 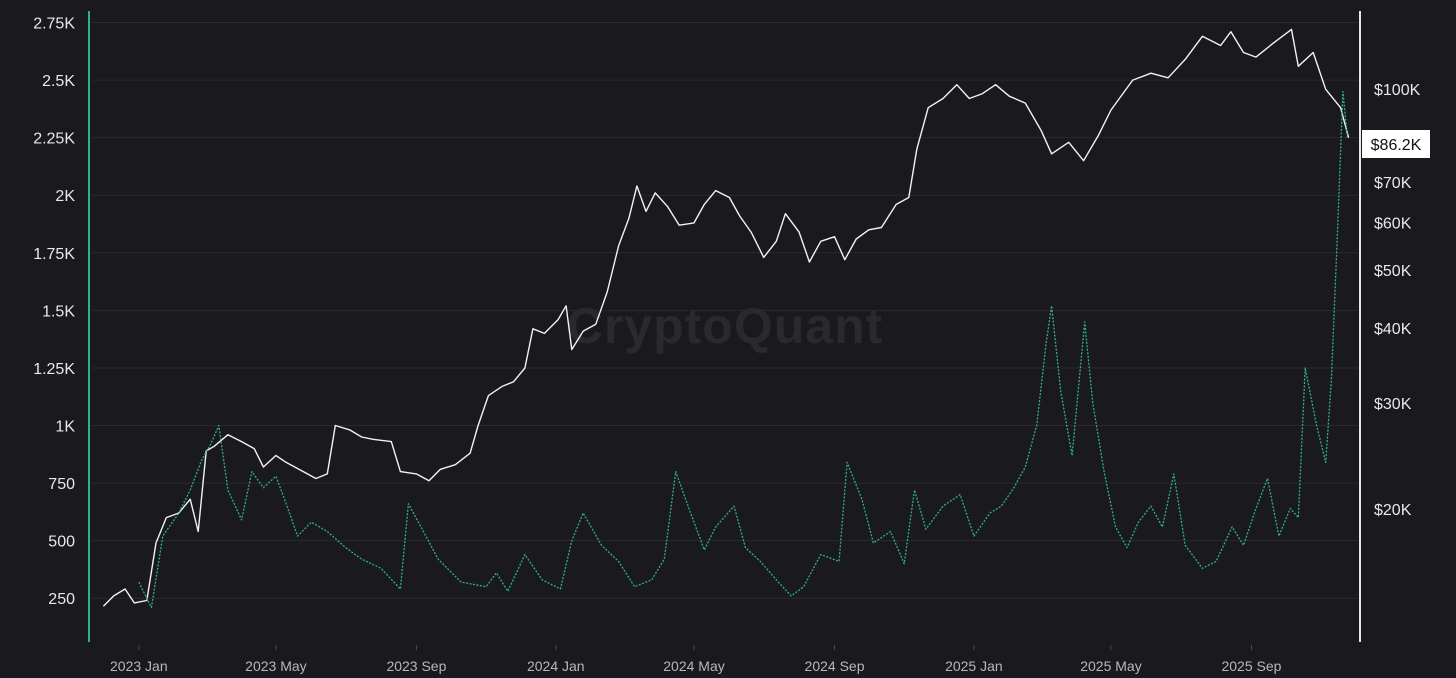 I want to click on x-tick-label: 2023 Jan, so click(x=139, y=666).